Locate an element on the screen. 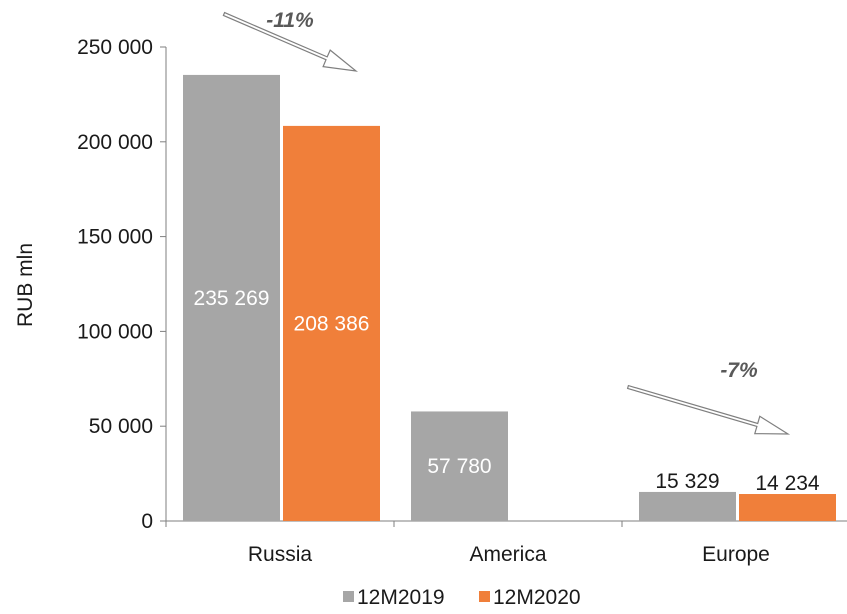 The image size is (847, 614). y-tick-label: 50 000 is located at coordinates (121, 426).